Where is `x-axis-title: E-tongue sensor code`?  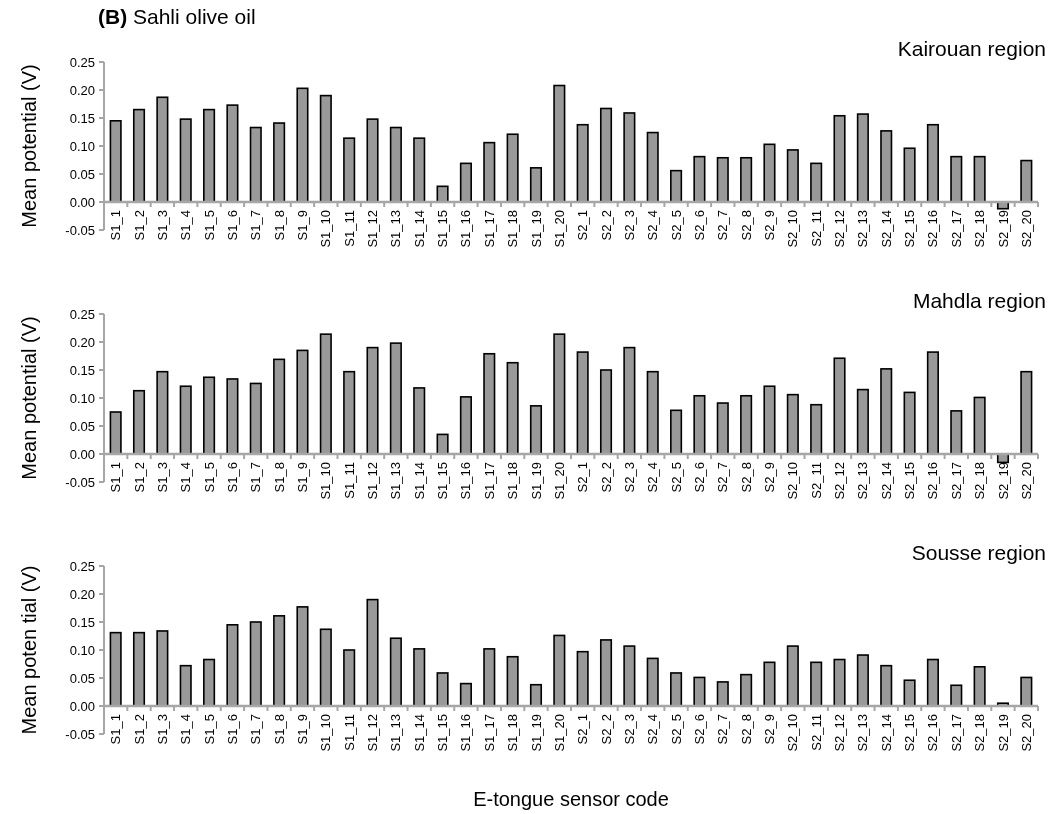
x-axis-title: E-tongue sensor code is located at coordinates (571, 799).